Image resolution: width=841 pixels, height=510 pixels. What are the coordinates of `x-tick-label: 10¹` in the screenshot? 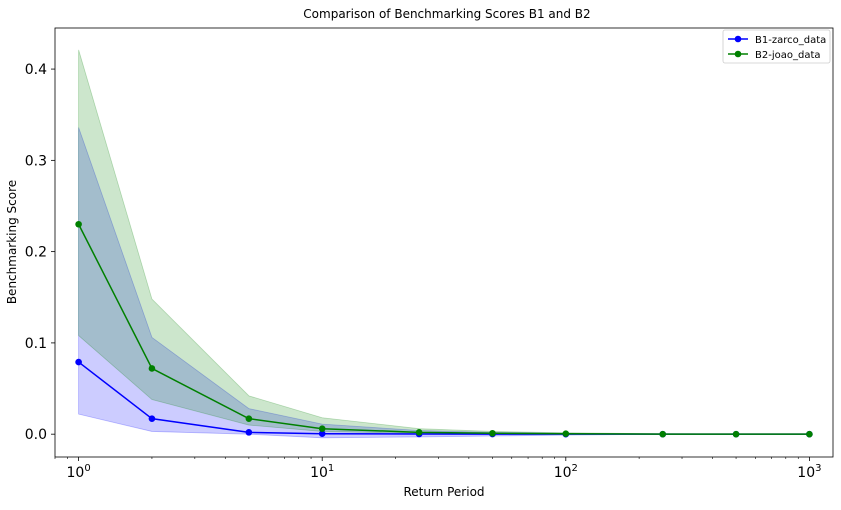 It's located at (322, 472).